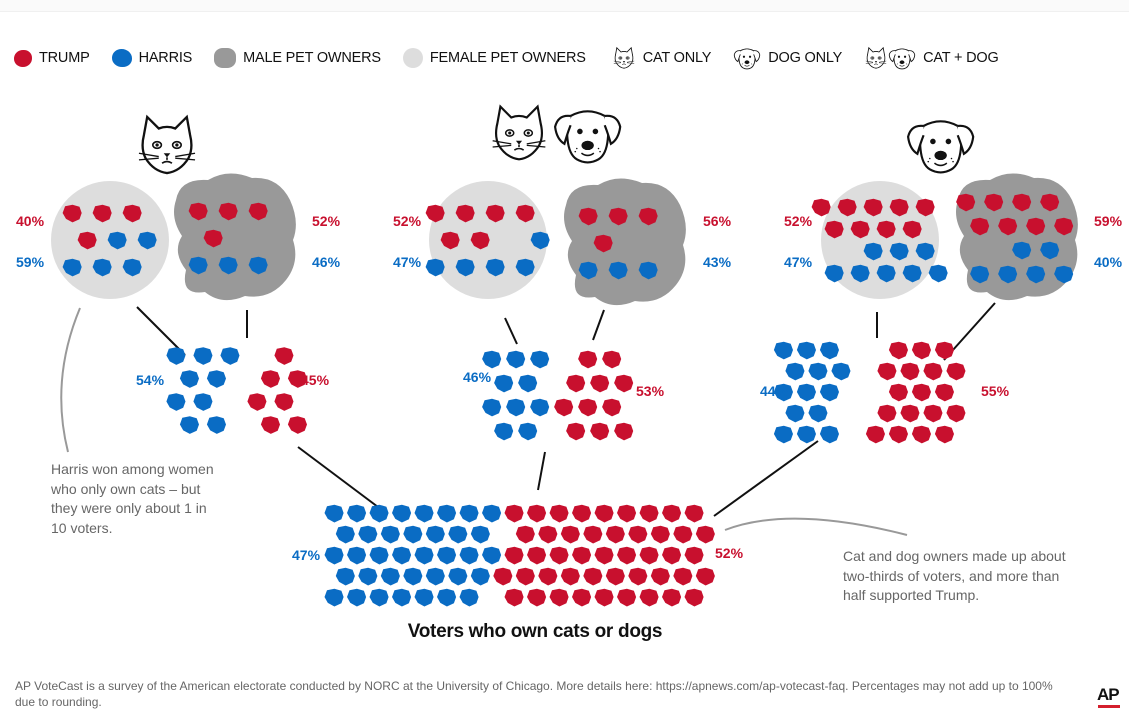  What do you see at coordinates (729, 553) in the screenshot?
I see `total-trump-pct: 52%` at bounding box center [729, 553].